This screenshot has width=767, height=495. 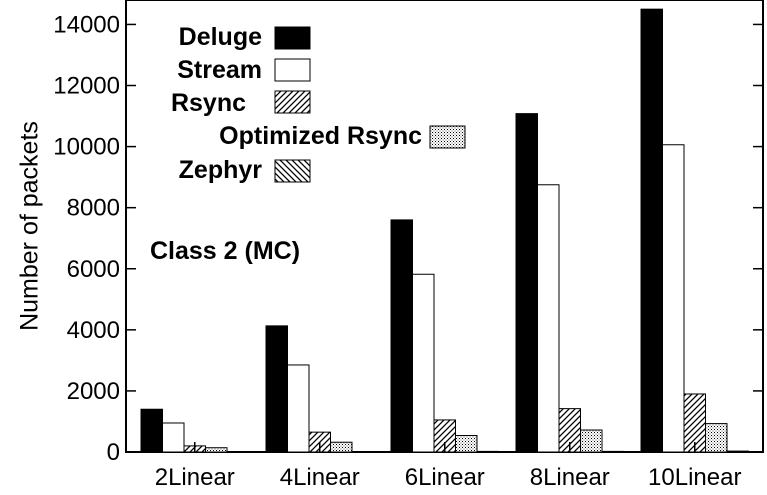 What do you see at coordinates (570, 477) in the screenshot?
I see `x-tick-label-8linear: 8Linear` at bounding box center [570, 477].